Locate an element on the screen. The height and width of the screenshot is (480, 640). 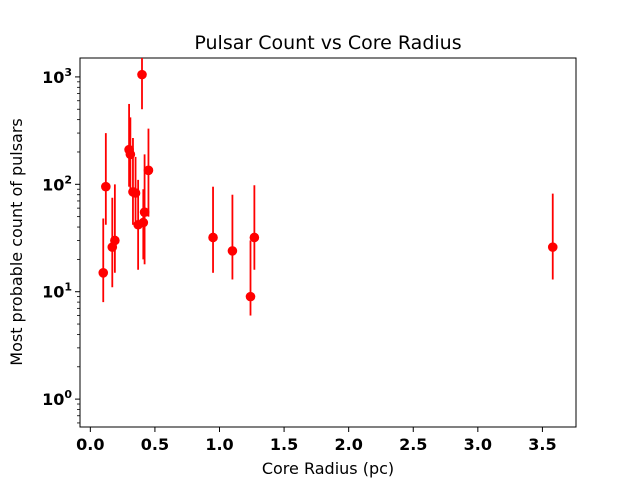
x-axis: 0.0 0.5 1.0 1.5 2.0 2.5 3.0 3.5 is located at coordinates (316, 440).